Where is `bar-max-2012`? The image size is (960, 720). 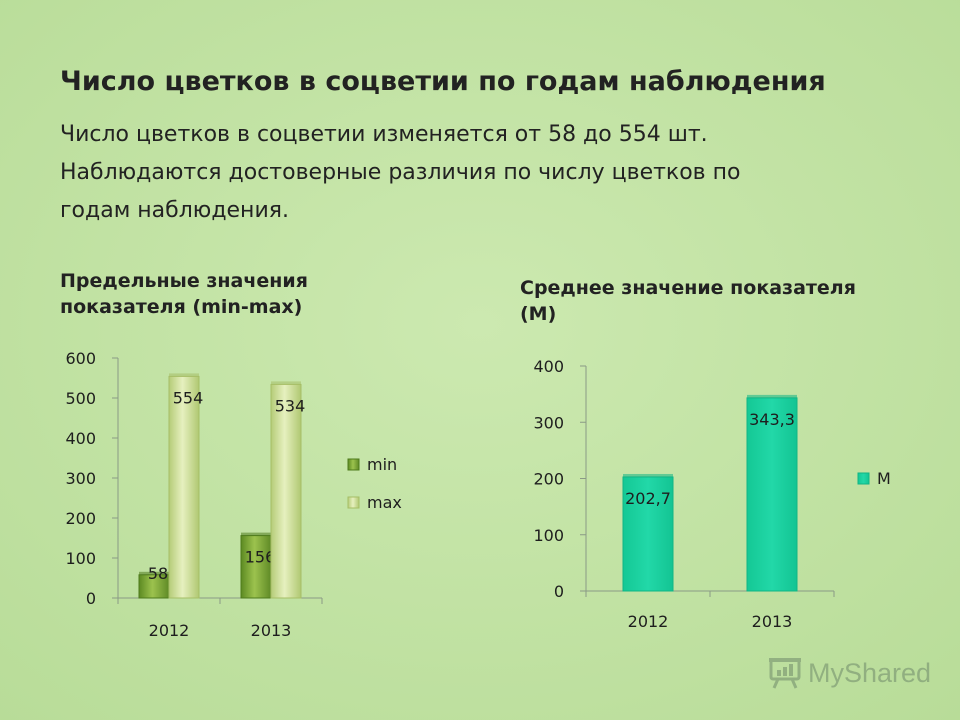 bar-max-2012 is located at coordinates (184, 487).